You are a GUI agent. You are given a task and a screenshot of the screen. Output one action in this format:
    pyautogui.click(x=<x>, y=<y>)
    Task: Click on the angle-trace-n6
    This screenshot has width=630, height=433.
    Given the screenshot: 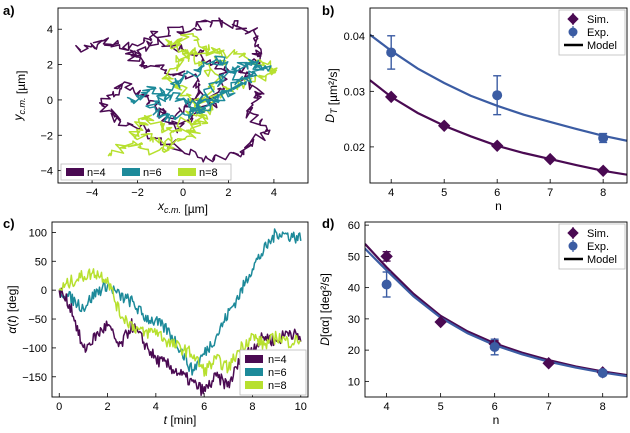 What is the action you would take?
    pyautogui.click(x=180, y=302)
    